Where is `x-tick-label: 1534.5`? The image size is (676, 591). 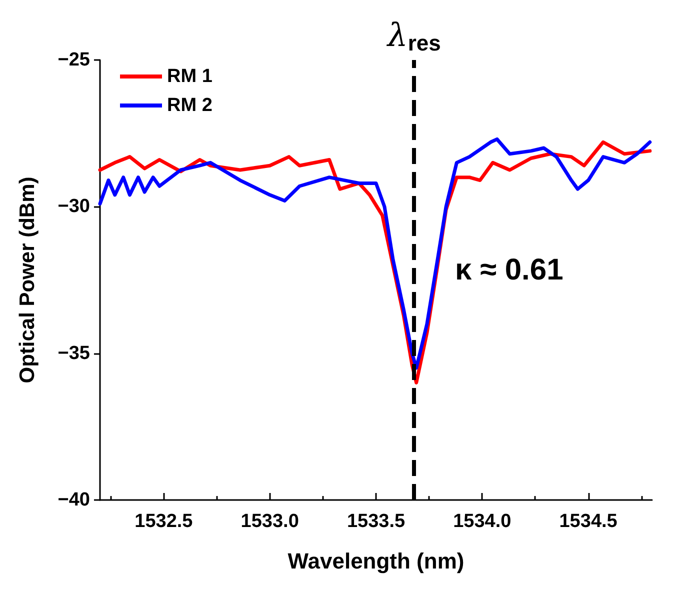 x-tick-label: 1534.5 is located at coordinates (588, 521).